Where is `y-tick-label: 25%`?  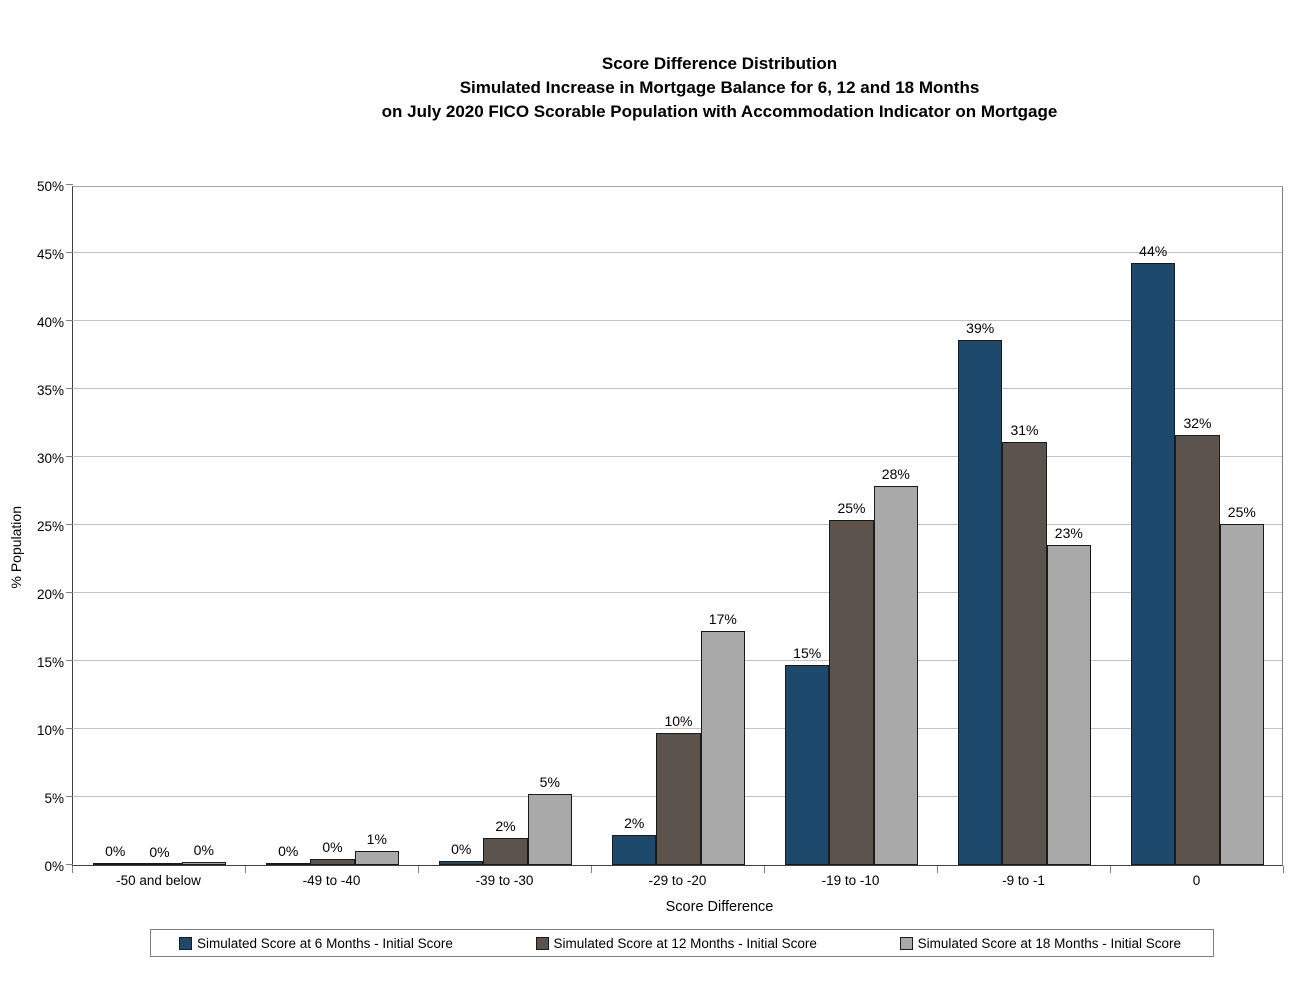 y-tick-label: 25% is located at coordinates (50, 526).